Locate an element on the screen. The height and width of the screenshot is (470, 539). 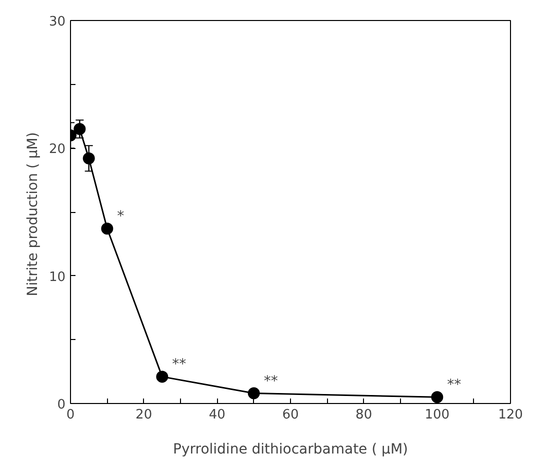
x-tick-label: 20 is located at coordinates (144, 415).